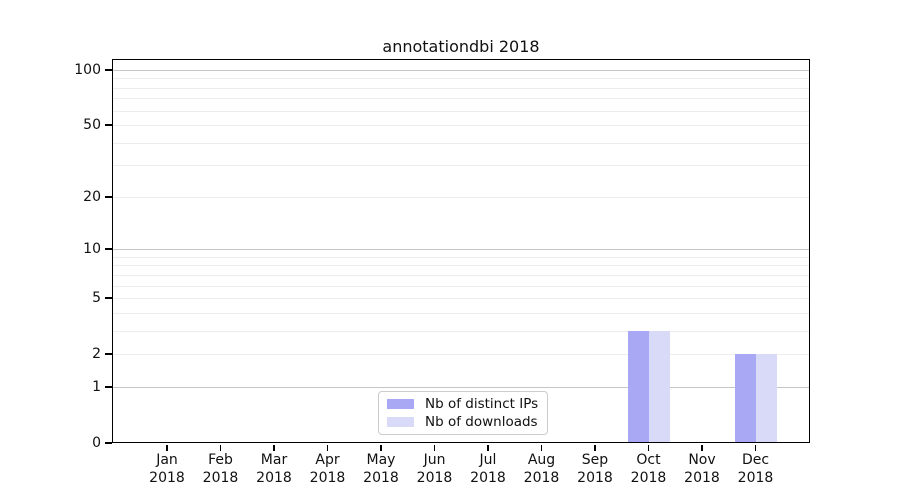 This screenshot has width=900, height=500. Describe the element at coordinates (96, 354) in the screenshot. I see `y-tick-label: 2` at that location.